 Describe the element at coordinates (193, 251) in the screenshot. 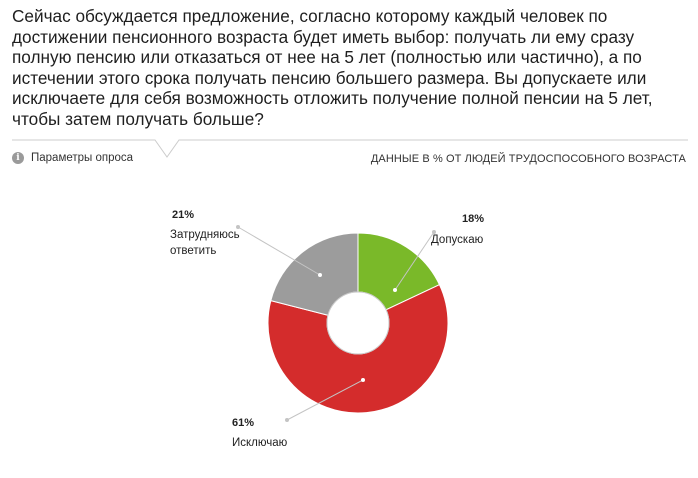

I see `slice-category-label: ответить` at that location.